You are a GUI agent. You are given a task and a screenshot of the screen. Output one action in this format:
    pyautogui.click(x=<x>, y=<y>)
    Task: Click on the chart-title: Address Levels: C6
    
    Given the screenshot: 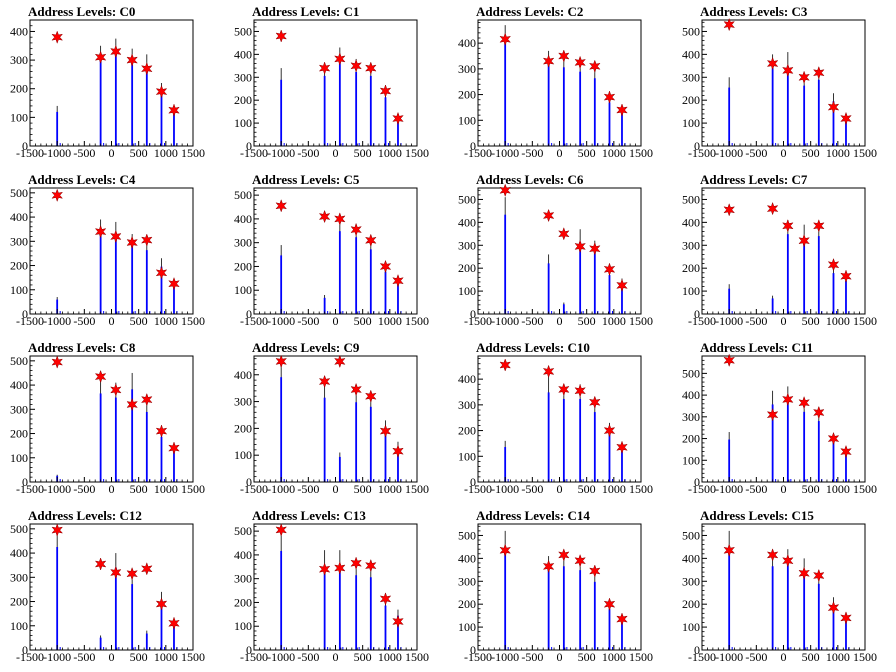 What is the action you would take?
    pyautogui.click(x=530, y=179)
    